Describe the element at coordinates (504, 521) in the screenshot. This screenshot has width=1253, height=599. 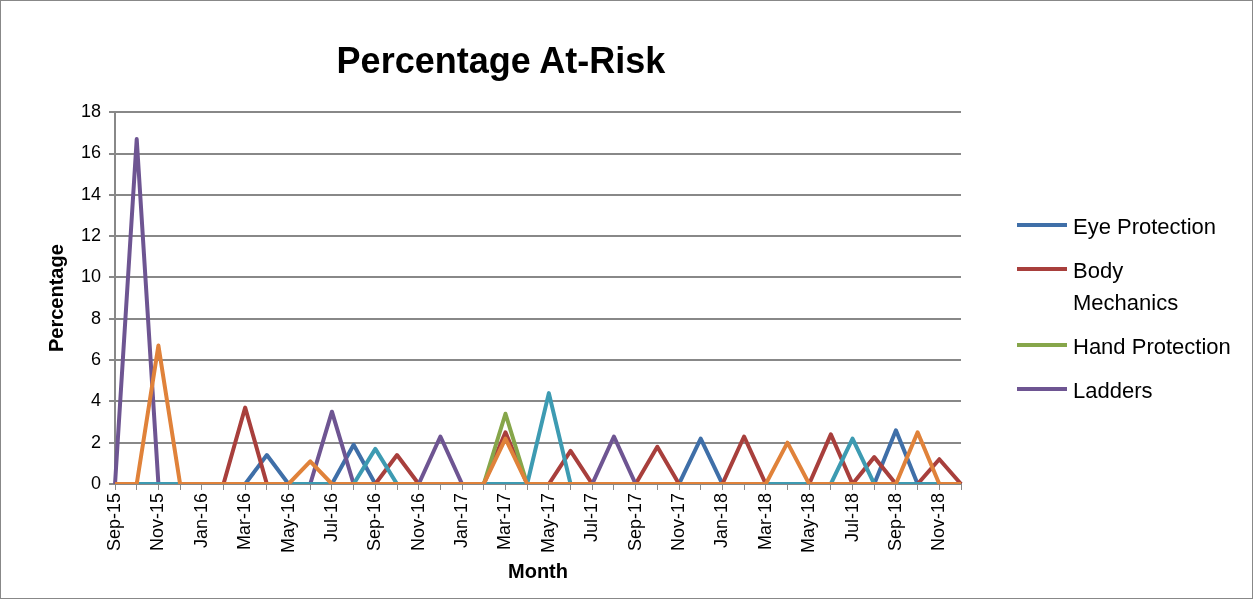
I see `x-tick-label: Mar-17` at that location.